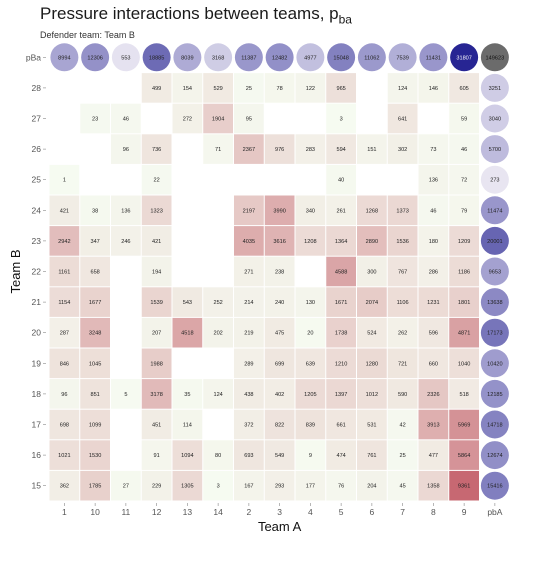  Describe the element at coordinates (187, 89) in the screenshot. I see `cell-label: 154` at that location.